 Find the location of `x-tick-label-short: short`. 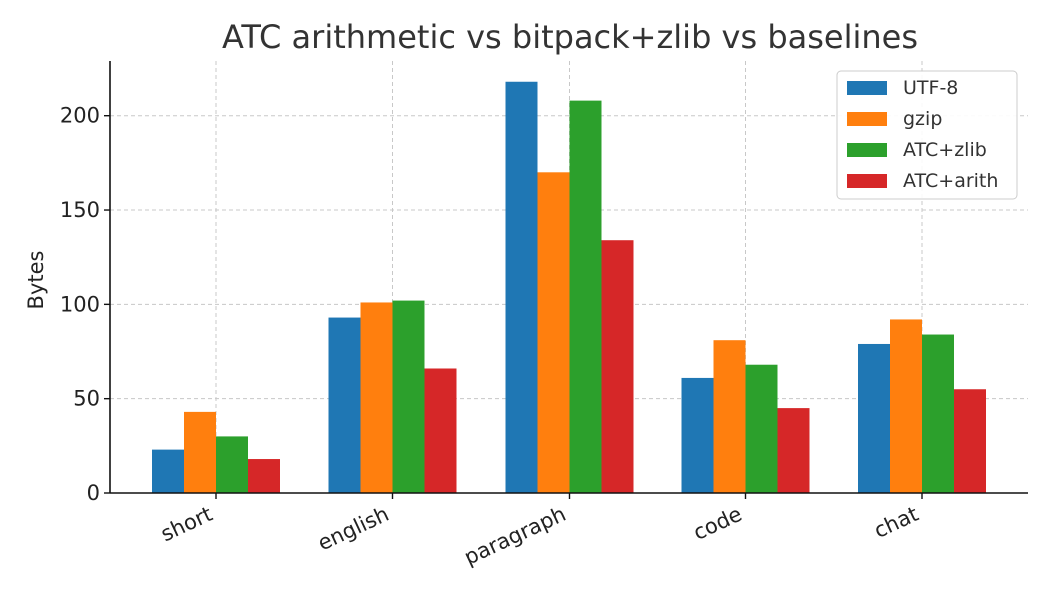

x-tick-label-short: short is located at coordinates (186, 524).